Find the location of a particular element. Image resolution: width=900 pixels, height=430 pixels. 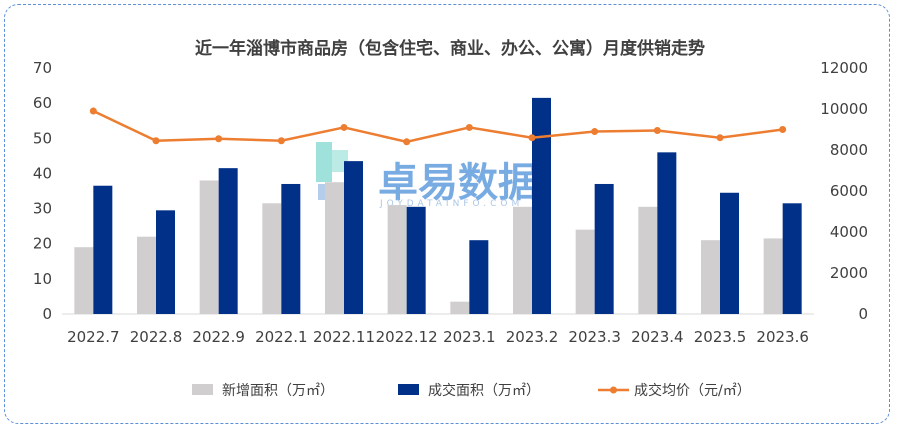

legend-label: 成交面积（万㎡） is located at coordinates (484, 390).